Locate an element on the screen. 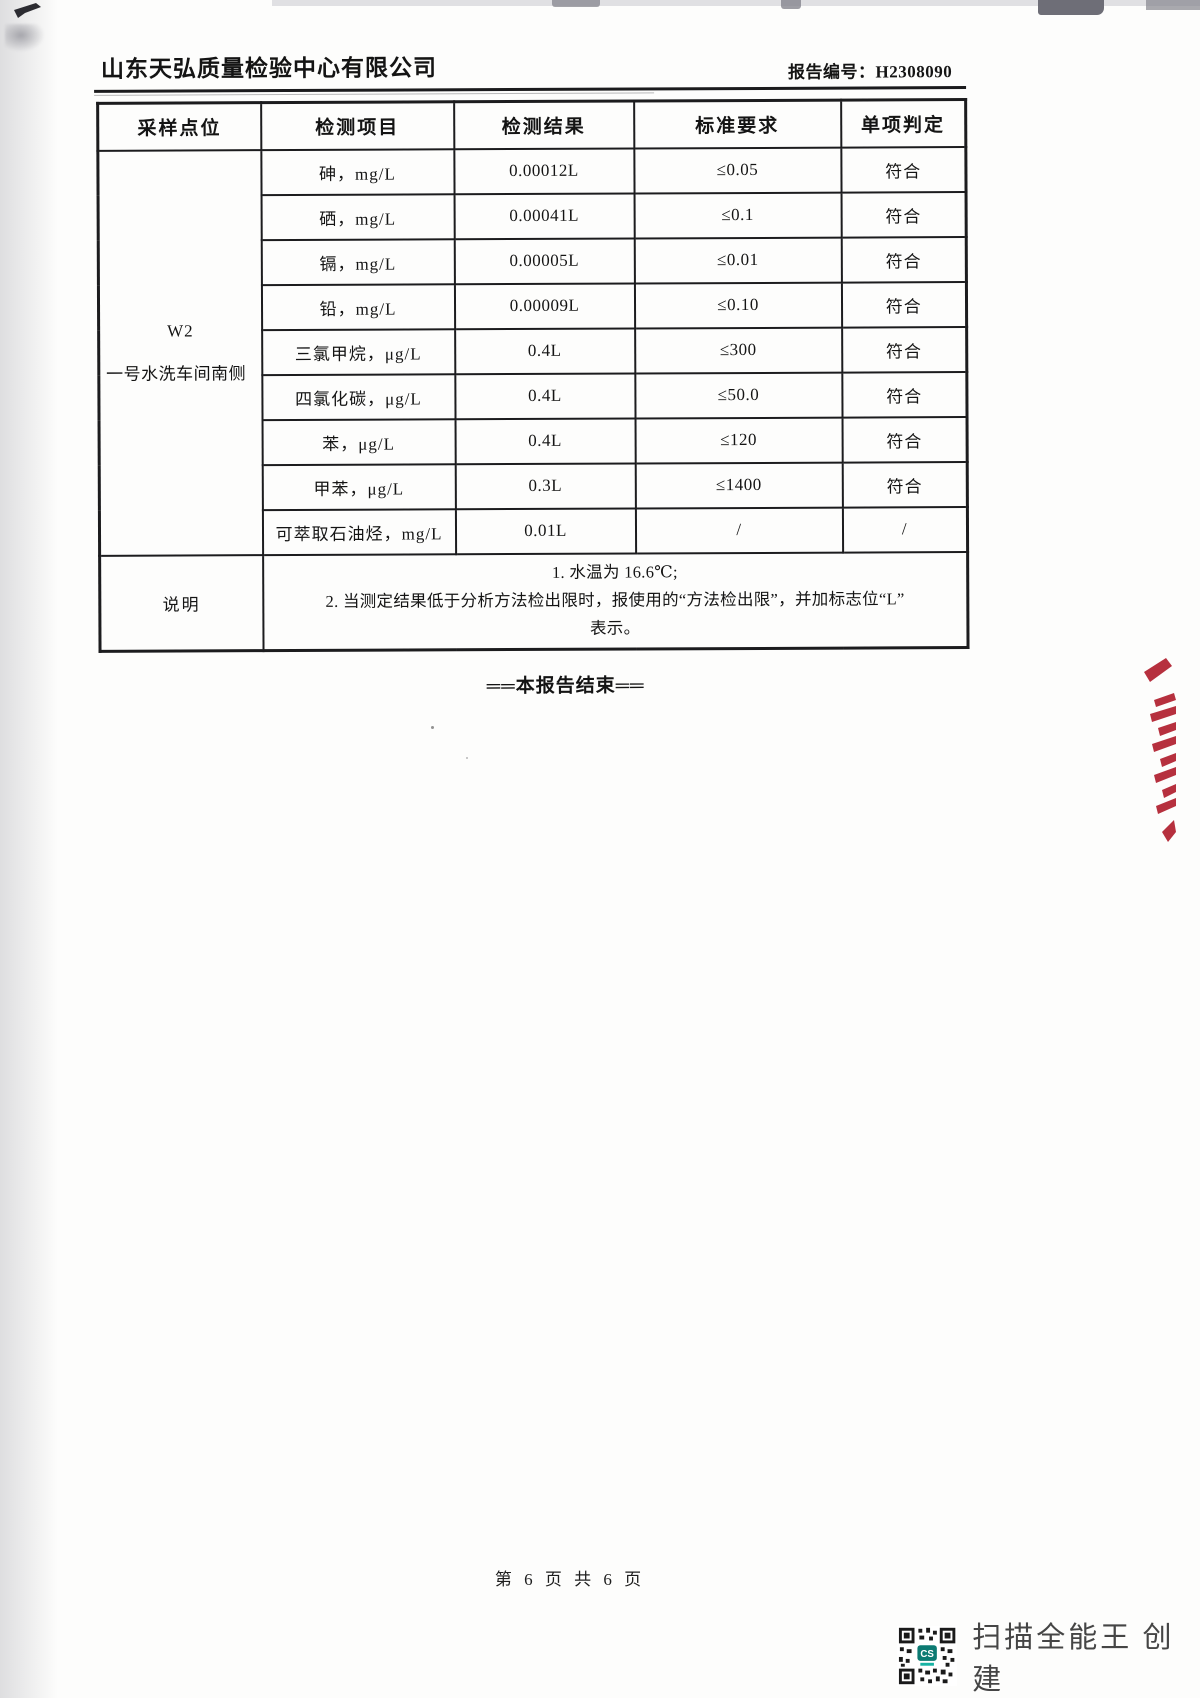  header-divider-ghost is located at coordinates (374, 94).